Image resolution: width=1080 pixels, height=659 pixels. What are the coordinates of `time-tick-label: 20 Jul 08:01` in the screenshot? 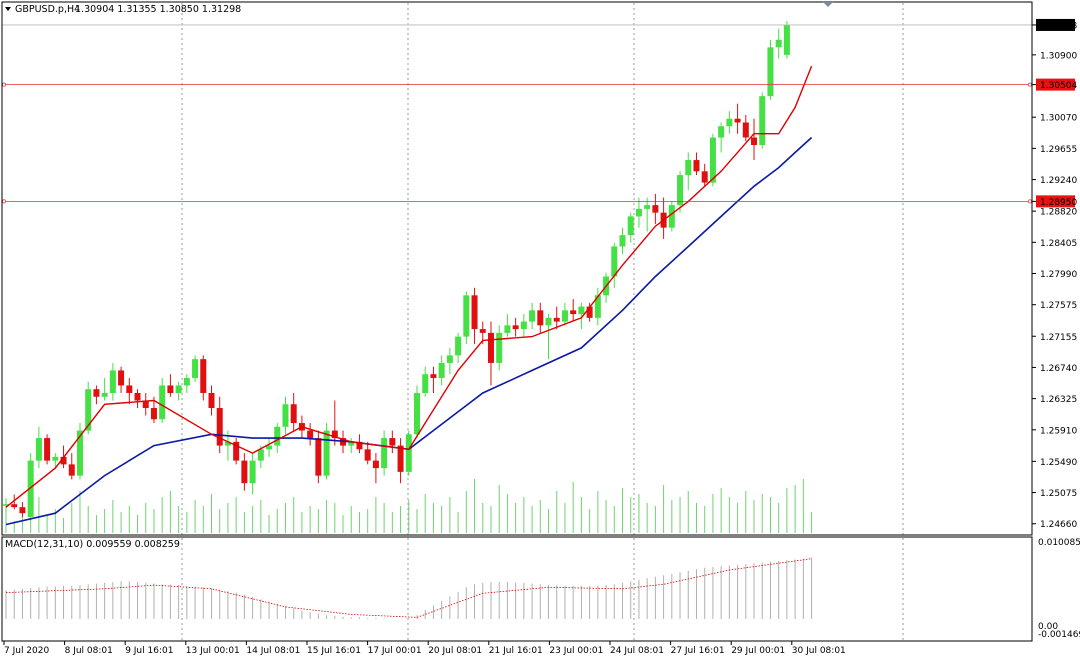 It's located at (455, 651).